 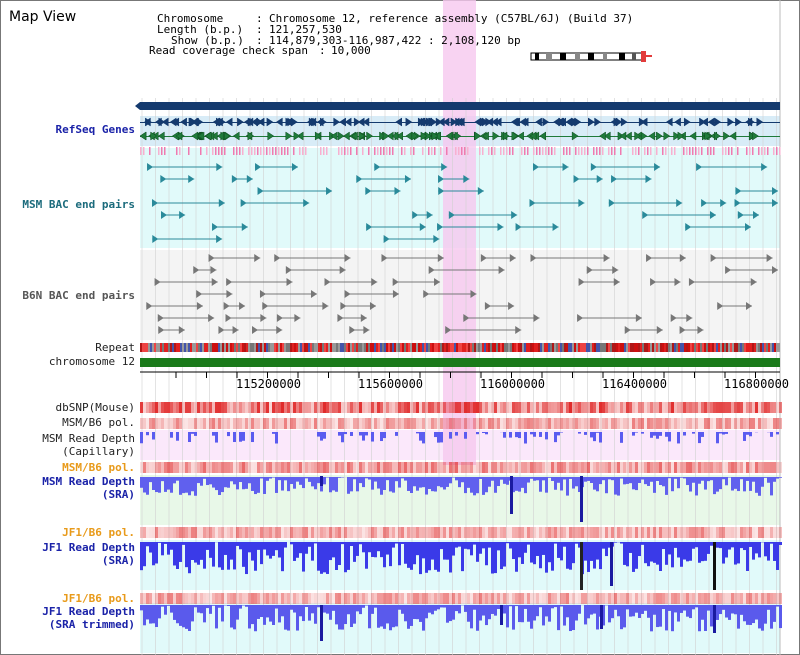 What do you see at coordinates (78, 204) in the screenshot?
I see `track-label-msm-bac: MSM BAC end pairs` at bounding box center [78, 204].